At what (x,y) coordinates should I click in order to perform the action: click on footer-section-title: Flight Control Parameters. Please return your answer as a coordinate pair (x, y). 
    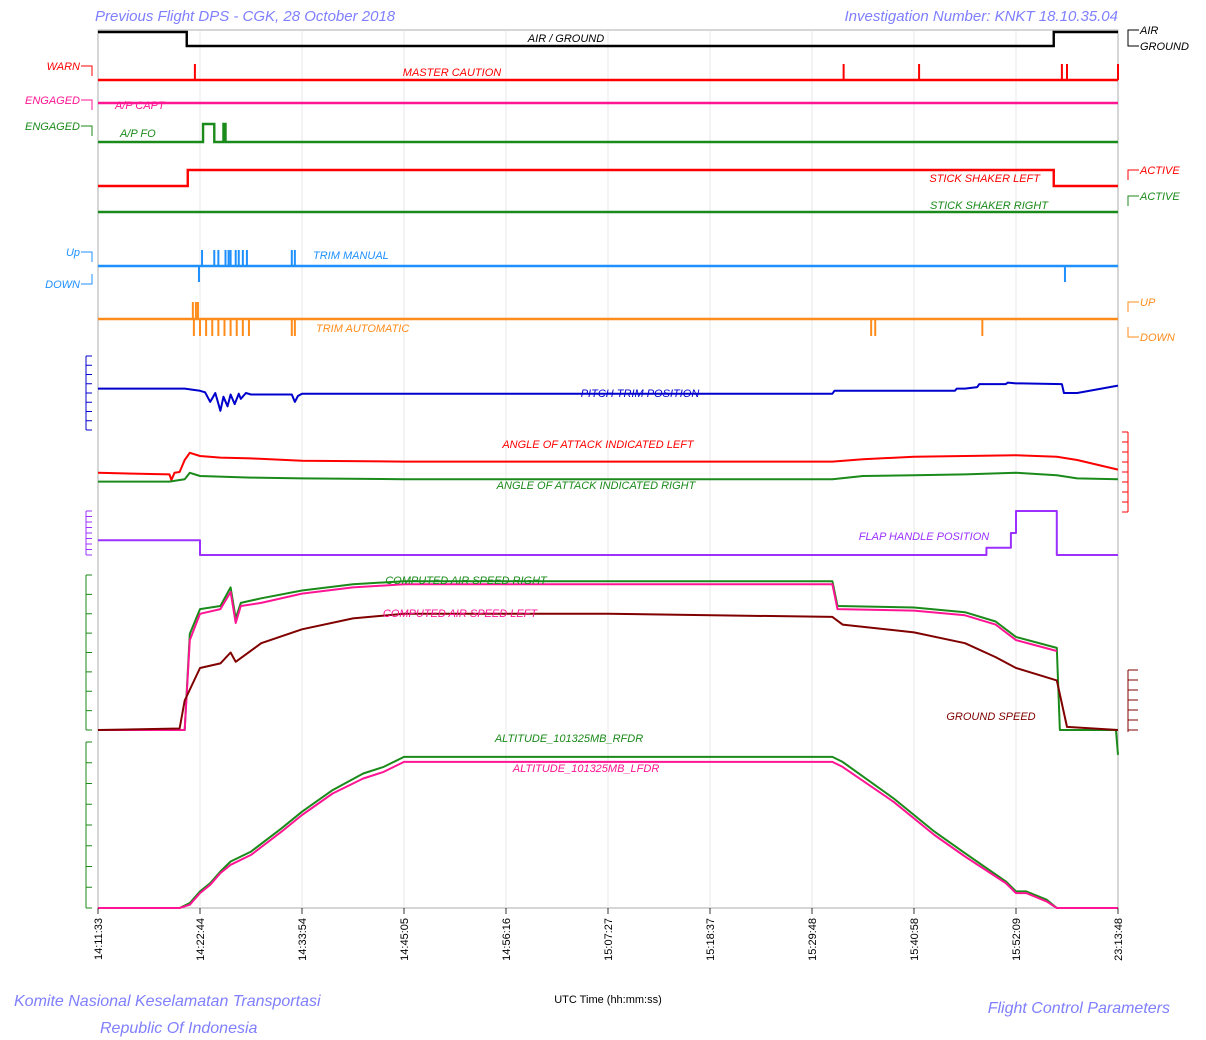
    Looking at the image, I should click on (1079, 1008).